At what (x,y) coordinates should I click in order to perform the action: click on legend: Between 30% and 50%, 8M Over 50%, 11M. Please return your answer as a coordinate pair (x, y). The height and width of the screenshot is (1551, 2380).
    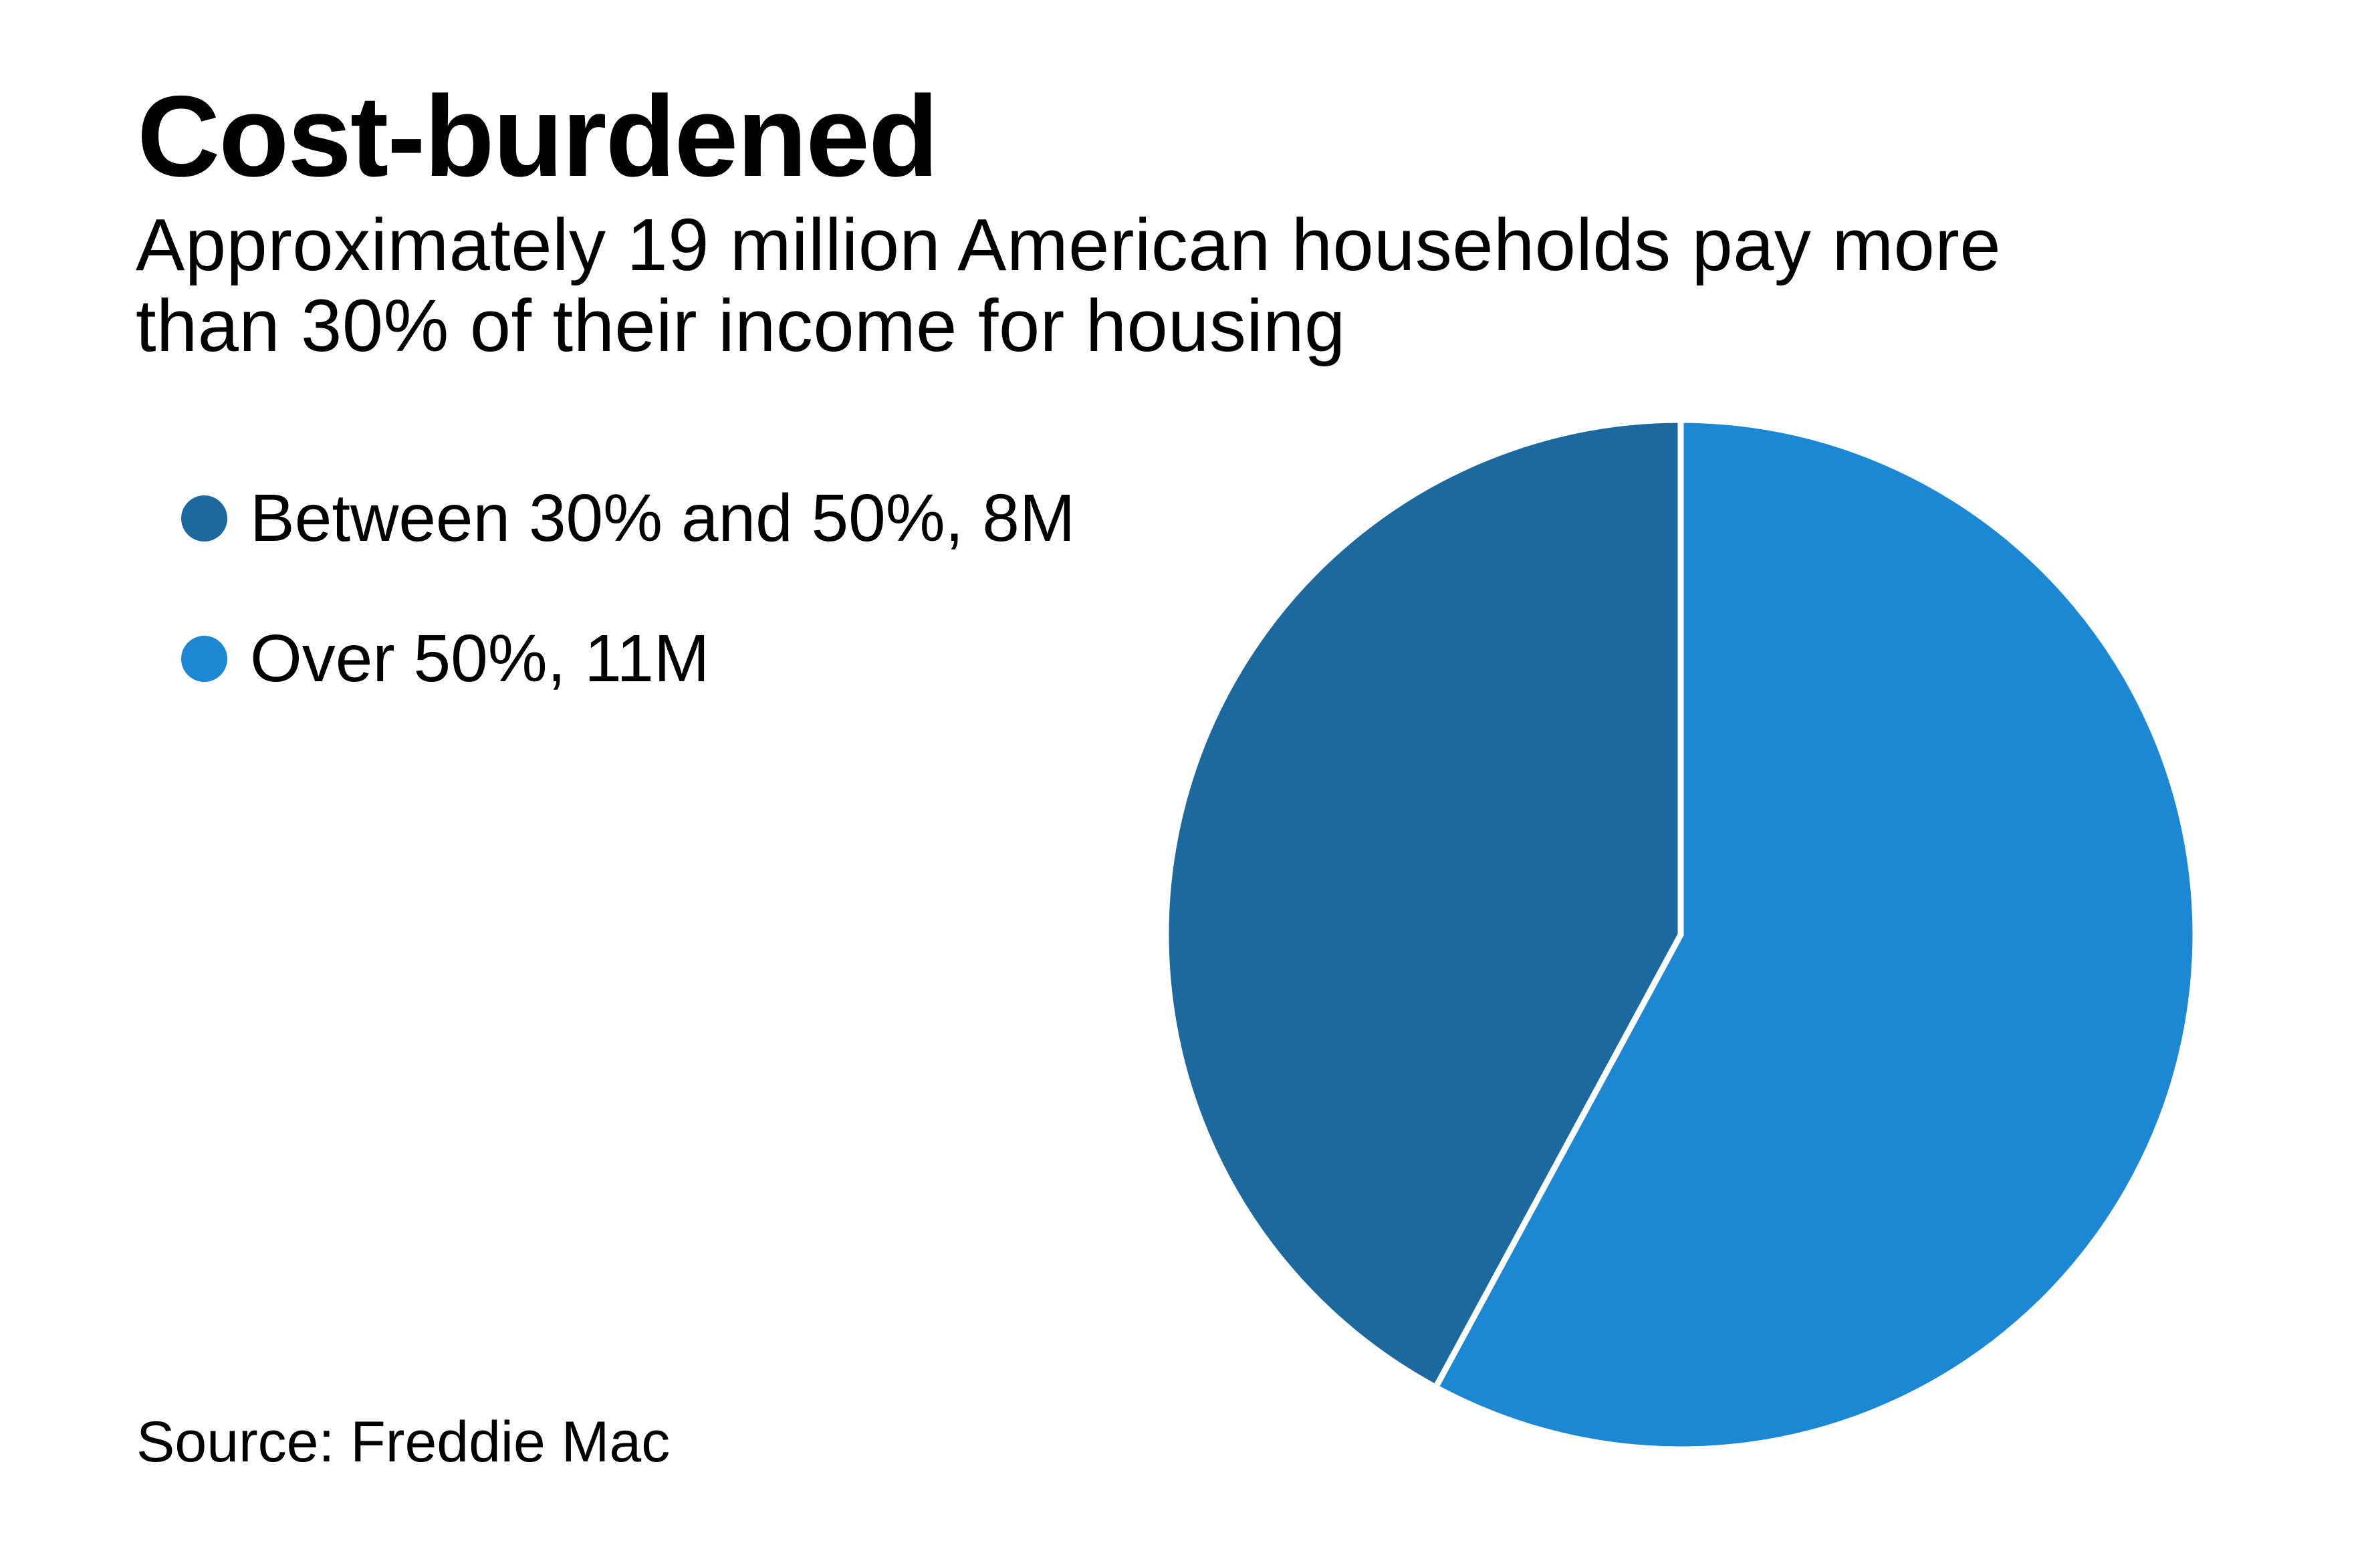
    Looking at the image, I should click on (628, 623).